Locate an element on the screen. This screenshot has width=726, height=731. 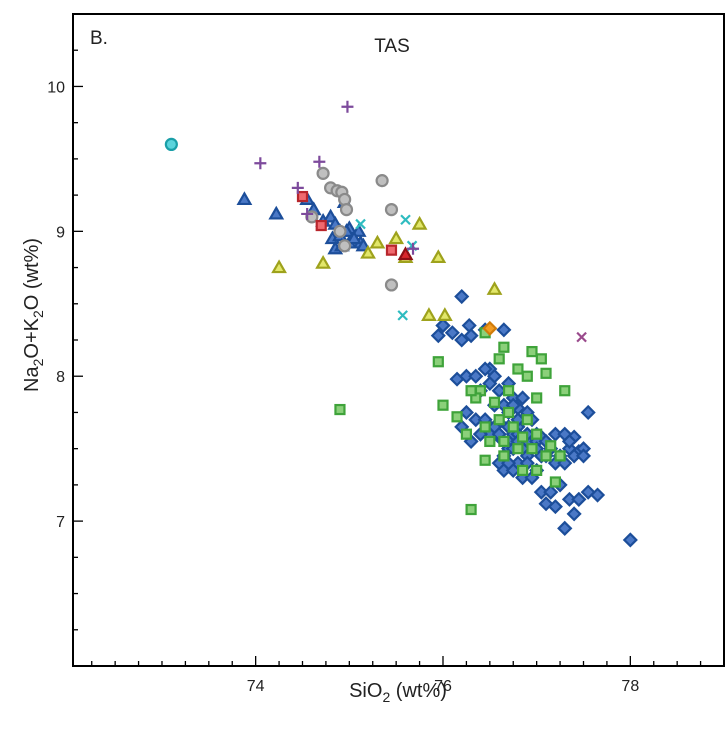
series-9-plus is located at coordinates (304, 160).